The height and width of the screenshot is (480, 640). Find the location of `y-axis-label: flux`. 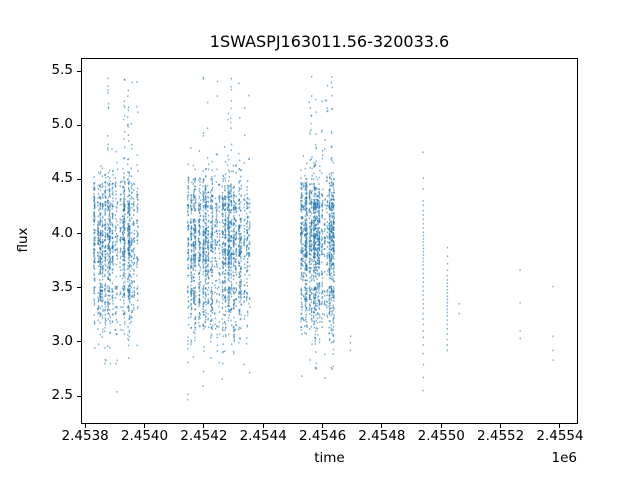

y-axis-label: flux is located at coordinates (23, 240).